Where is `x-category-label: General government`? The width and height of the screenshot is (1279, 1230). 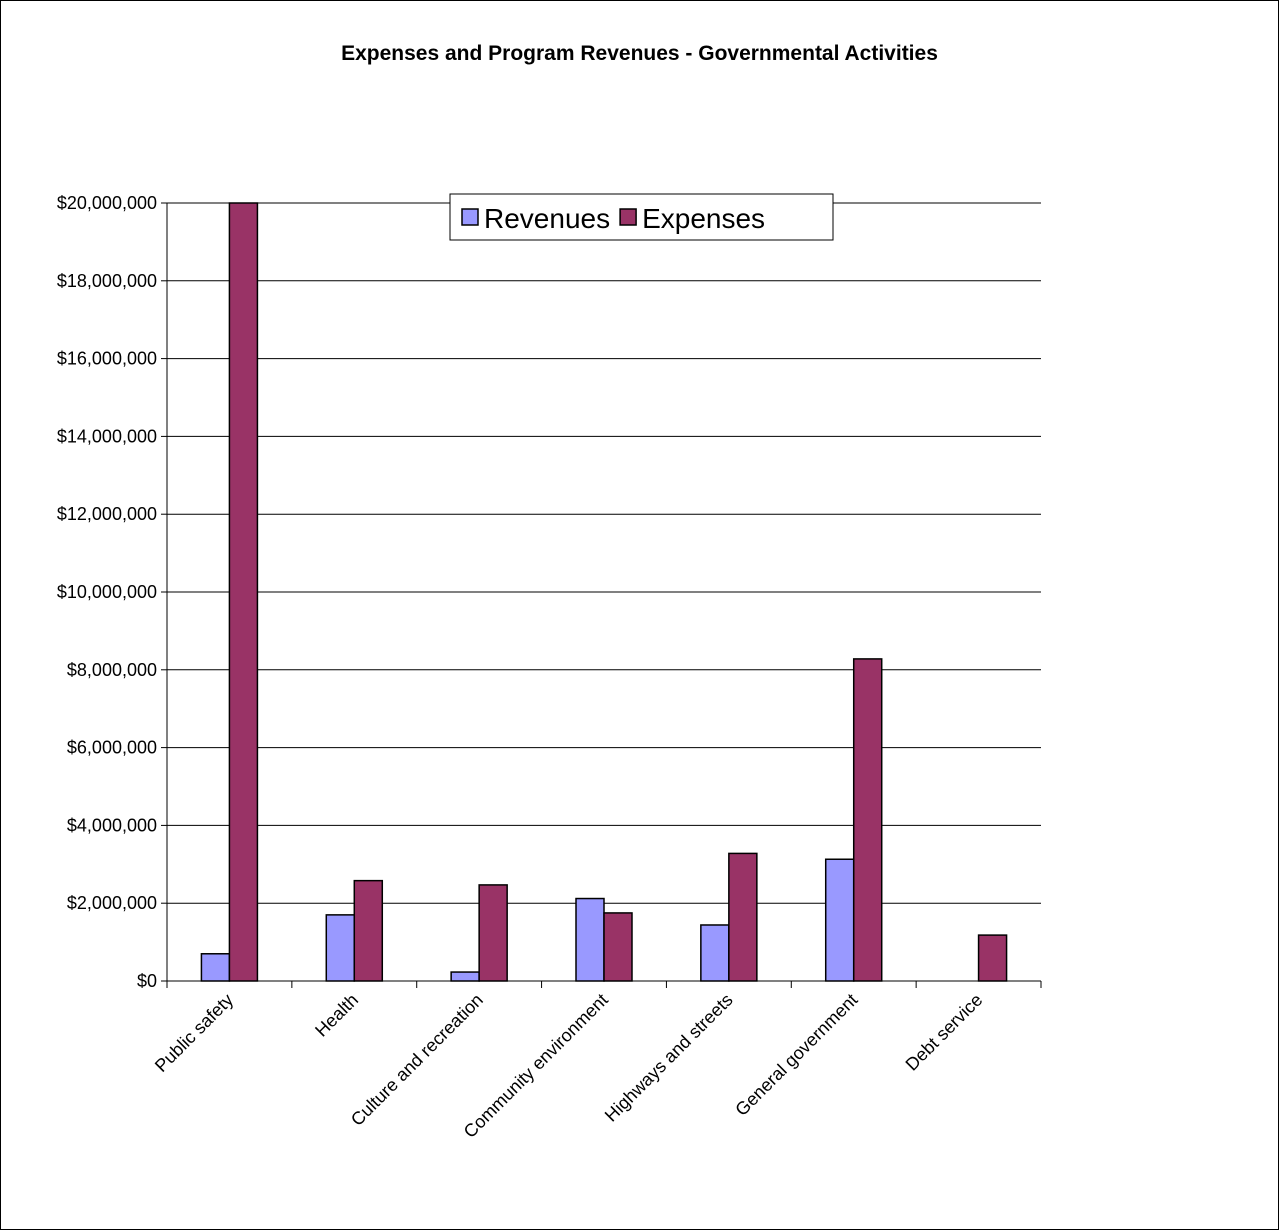
x-category-label: General government is located at coordinates (796, 1055).